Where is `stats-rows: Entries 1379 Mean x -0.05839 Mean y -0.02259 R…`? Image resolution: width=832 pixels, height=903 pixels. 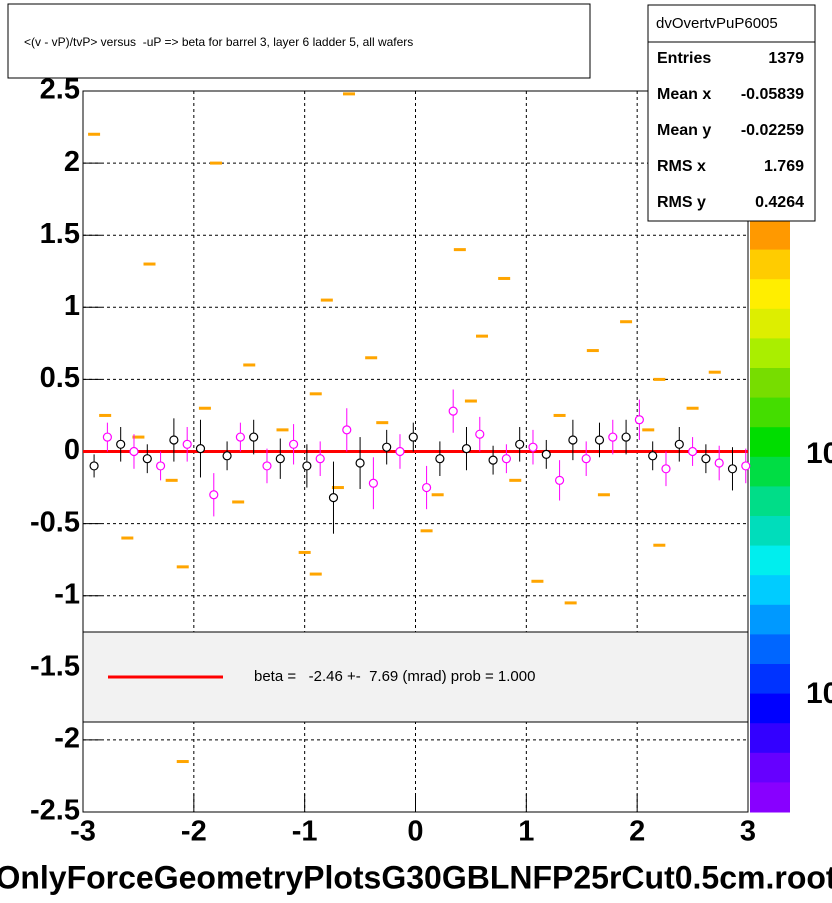 stats-rows: Entries 1379 Mean x -0.05839 Mean y -0.02259 R… is located at coordinates (730, 130).